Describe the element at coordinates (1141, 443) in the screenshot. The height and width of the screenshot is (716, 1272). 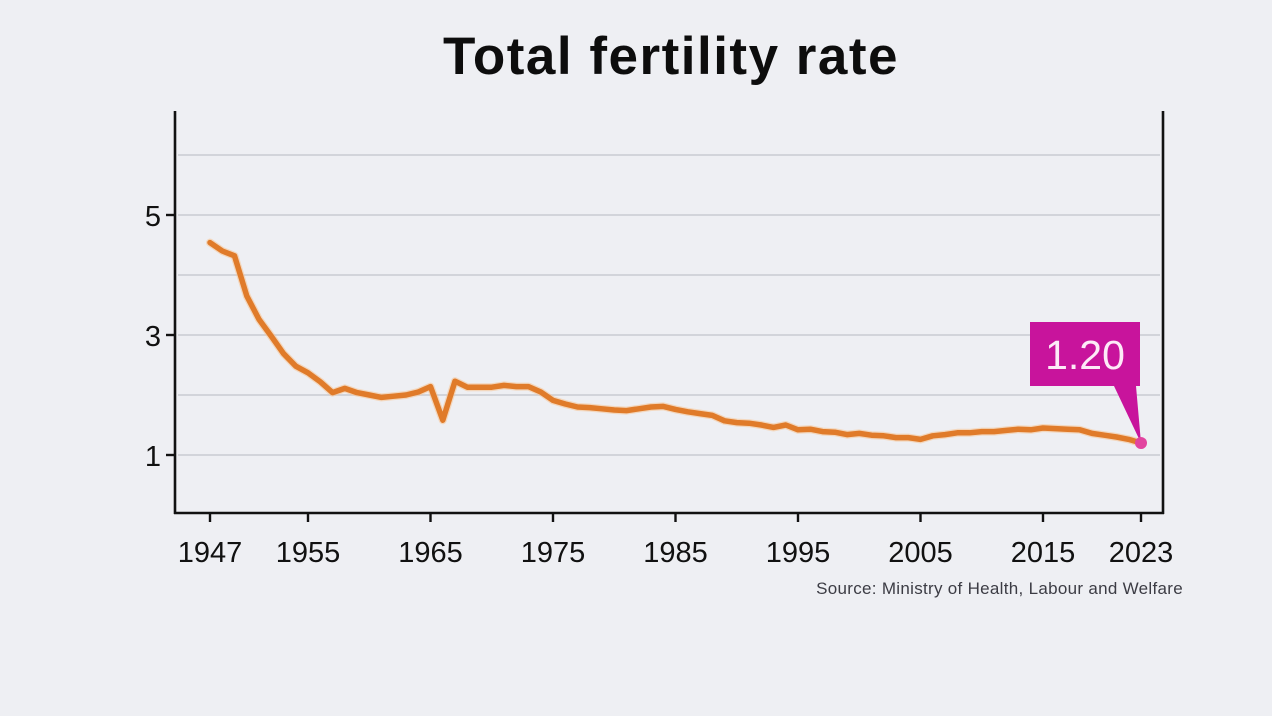
I see `highlight-point` at that location.